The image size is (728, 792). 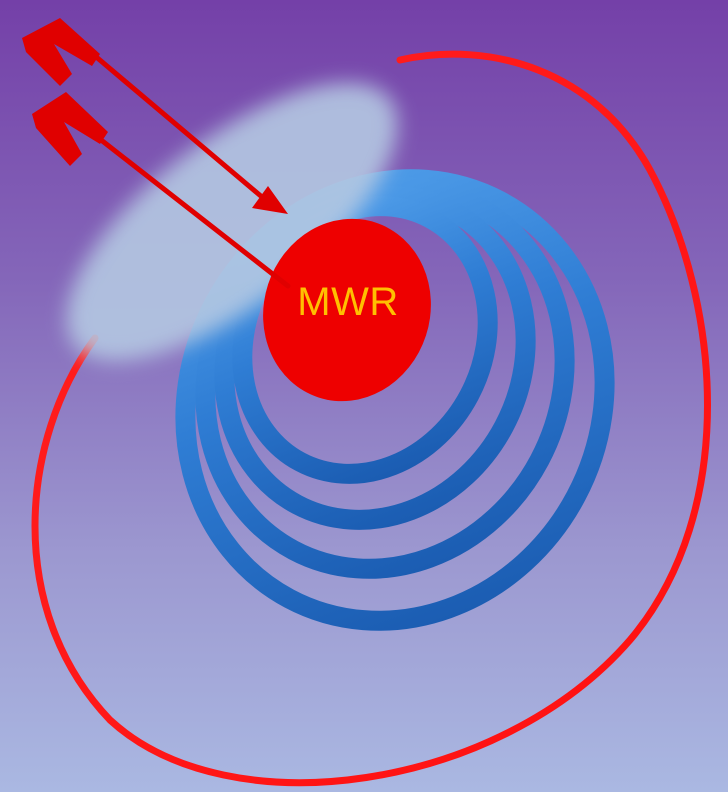 What do you see at coordinates (161, 190) in the screenshot?
I see `arrow-lower` at bounding box center [161, 190].